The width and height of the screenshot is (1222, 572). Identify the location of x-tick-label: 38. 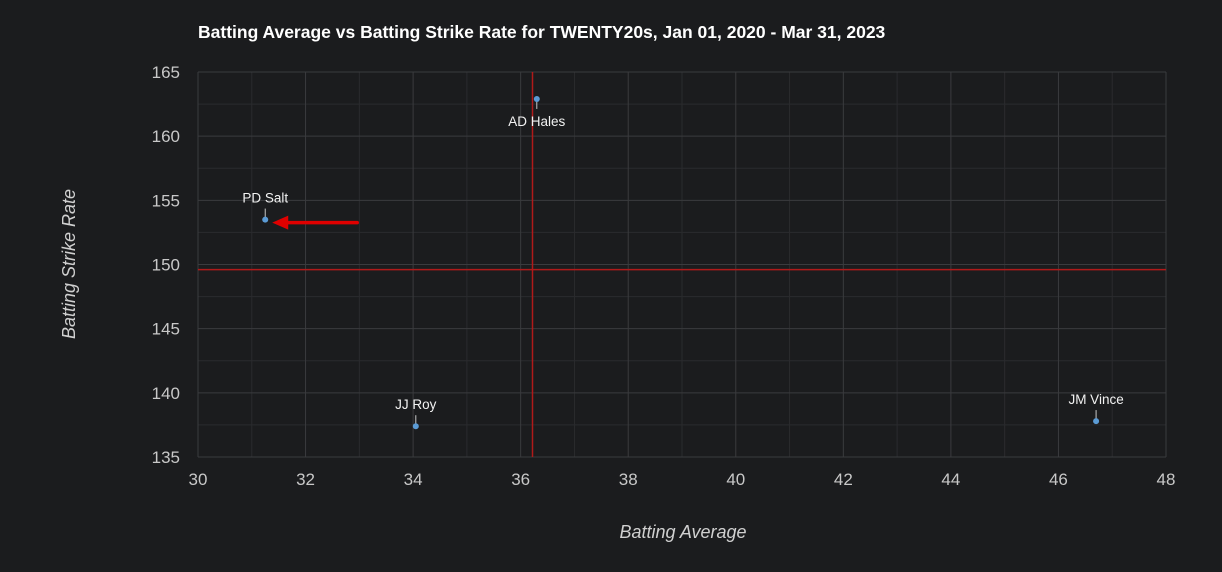
(628, 479).